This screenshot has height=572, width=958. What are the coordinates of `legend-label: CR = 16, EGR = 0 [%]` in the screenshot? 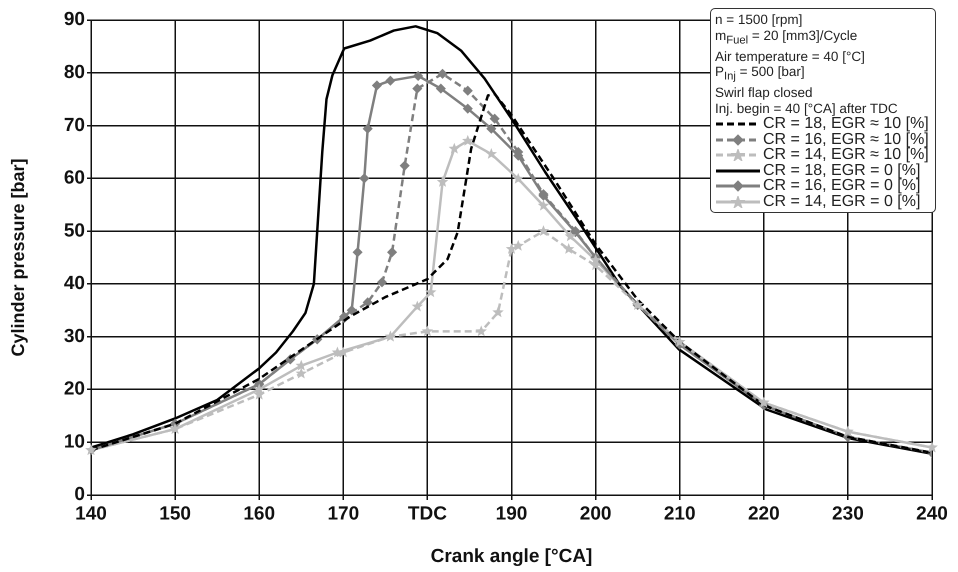 It's located at (841, 185).